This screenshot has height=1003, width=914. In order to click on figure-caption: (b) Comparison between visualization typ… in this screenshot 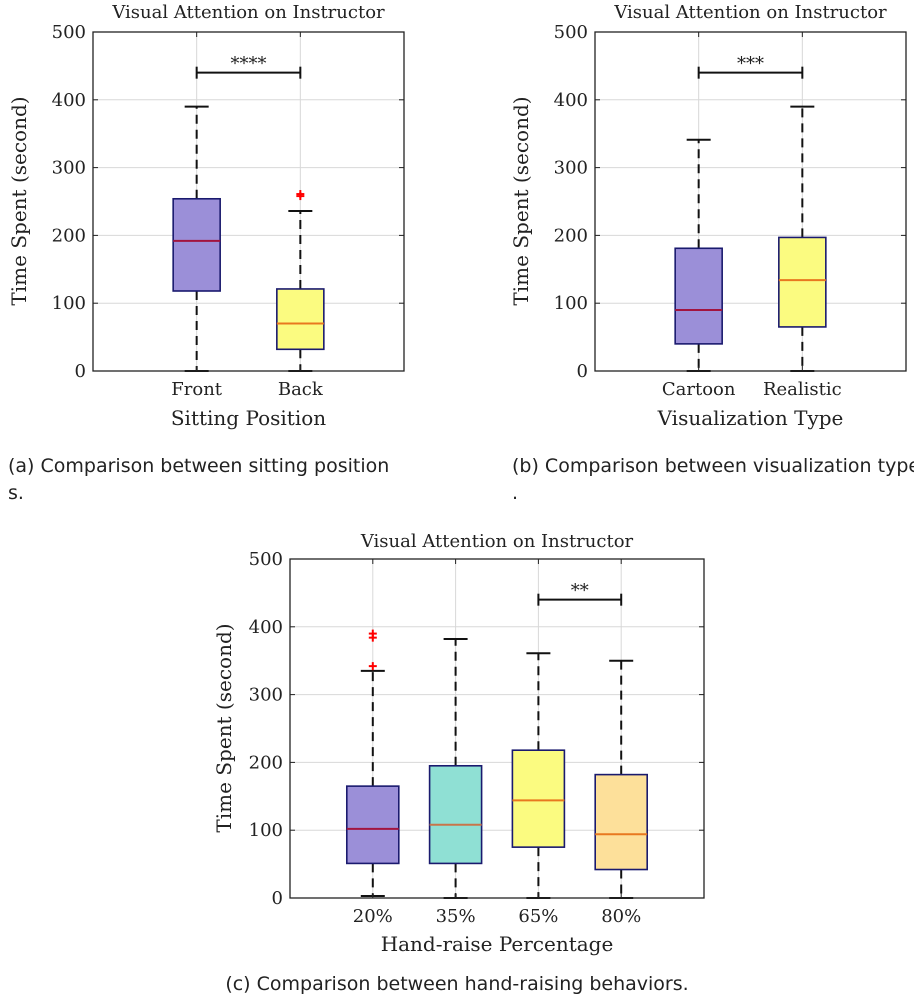, I will do `click(713, 479)`.